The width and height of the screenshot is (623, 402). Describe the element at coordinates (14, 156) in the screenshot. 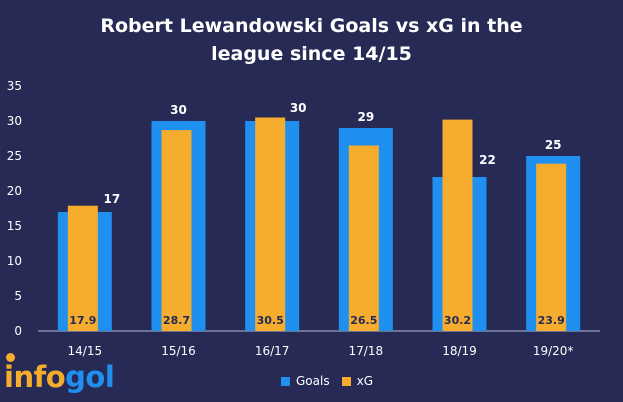

I see `y-tick-label: 25` at that location.